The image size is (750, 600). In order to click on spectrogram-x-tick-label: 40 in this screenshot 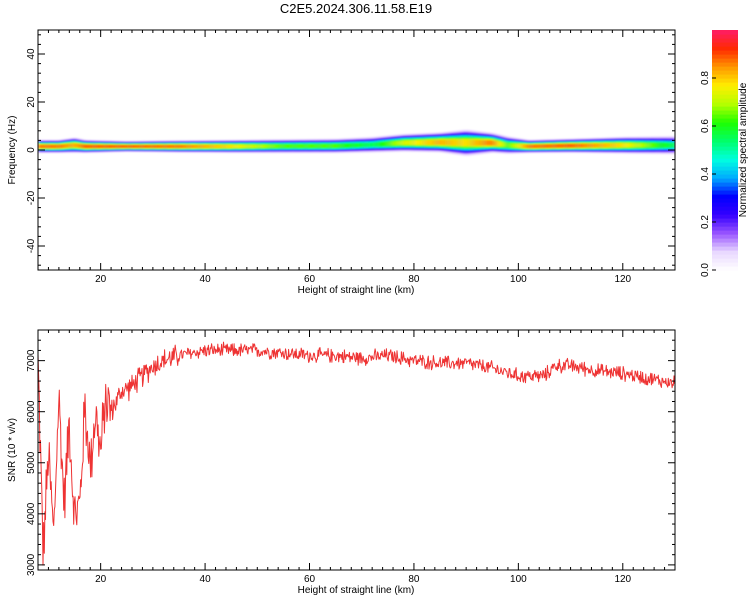, I will do `click(206, 279)`.